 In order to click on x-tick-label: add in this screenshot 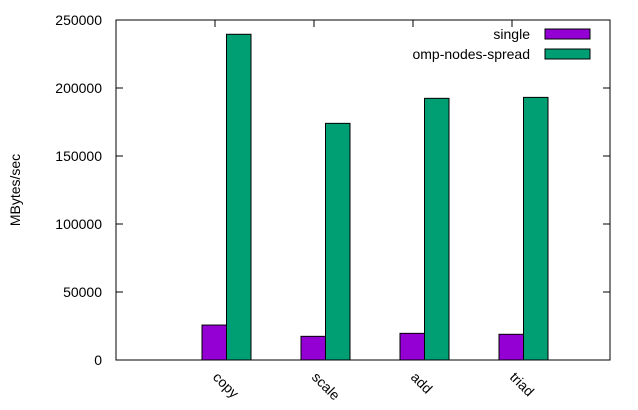, I will do `click(422, 383)`.